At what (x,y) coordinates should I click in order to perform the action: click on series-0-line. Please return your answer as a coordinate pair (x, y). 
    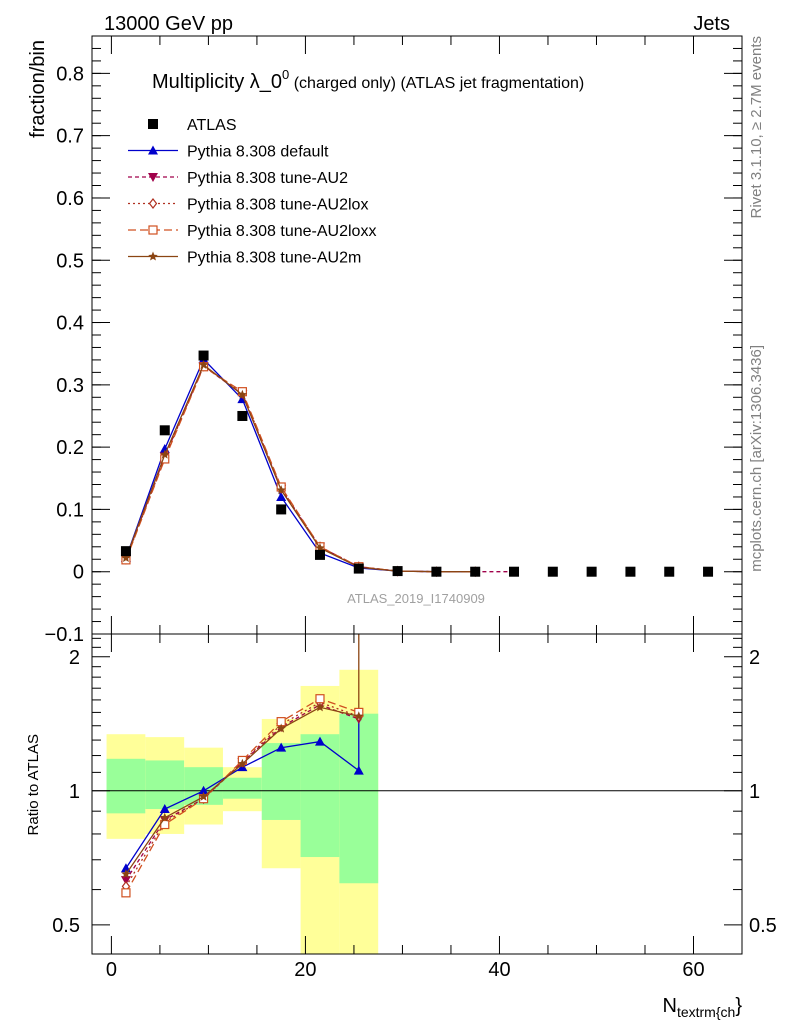
    Looking at the image, I should click on (300, 465).